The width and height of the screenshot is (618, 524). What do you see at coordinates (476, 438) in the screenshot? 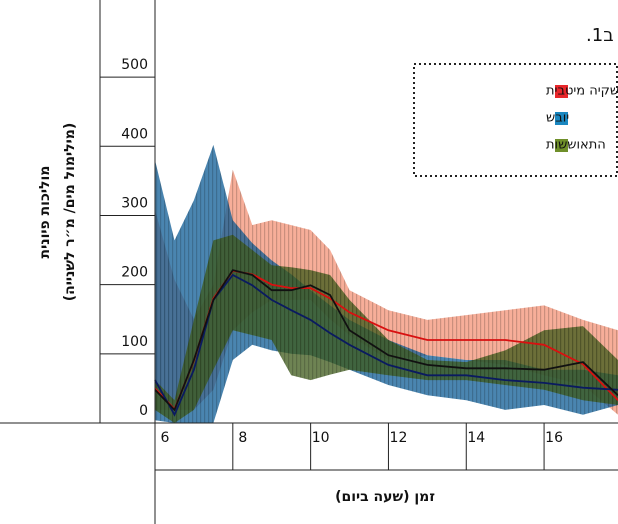
I see `x-tick-label: 14` at bounding box center [476, 438].